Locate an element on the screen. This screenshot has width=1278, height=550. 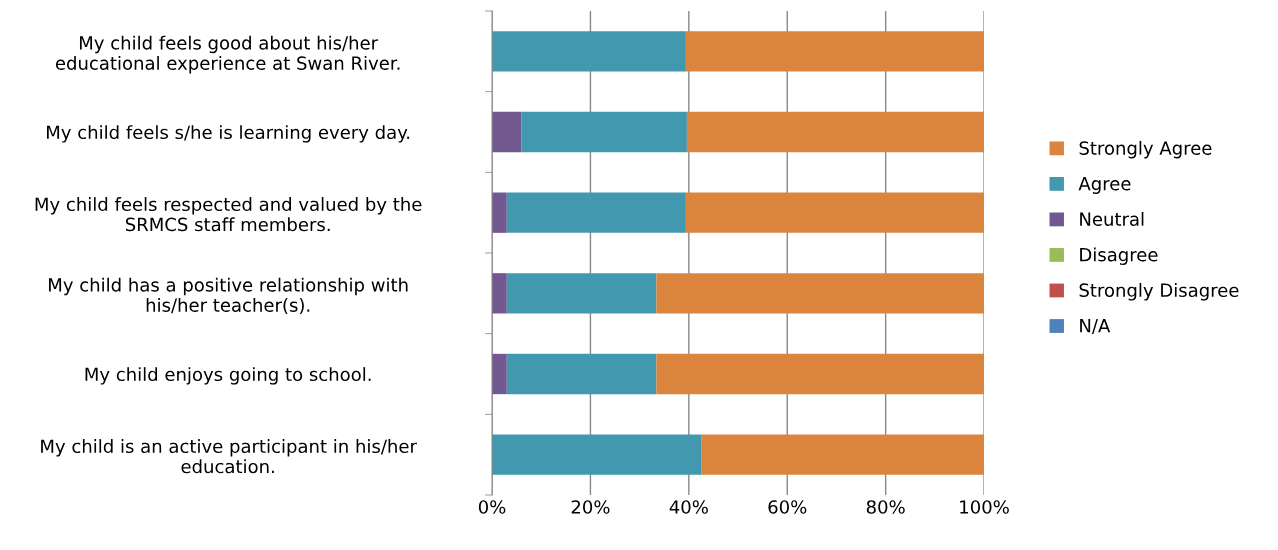
x-tick-label: 100% is located at coordinates (984, 507).